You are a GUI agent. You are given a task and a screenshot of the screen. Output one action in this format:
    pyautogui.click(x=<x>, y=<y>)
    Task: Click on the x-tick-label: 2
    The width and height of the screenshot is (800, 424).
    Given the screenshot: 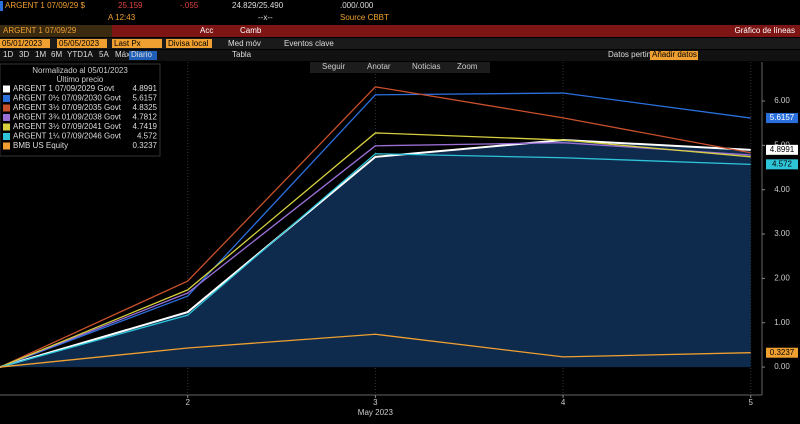 What is the action you would take?
    pyautogui.click(x=187, y=402)
    